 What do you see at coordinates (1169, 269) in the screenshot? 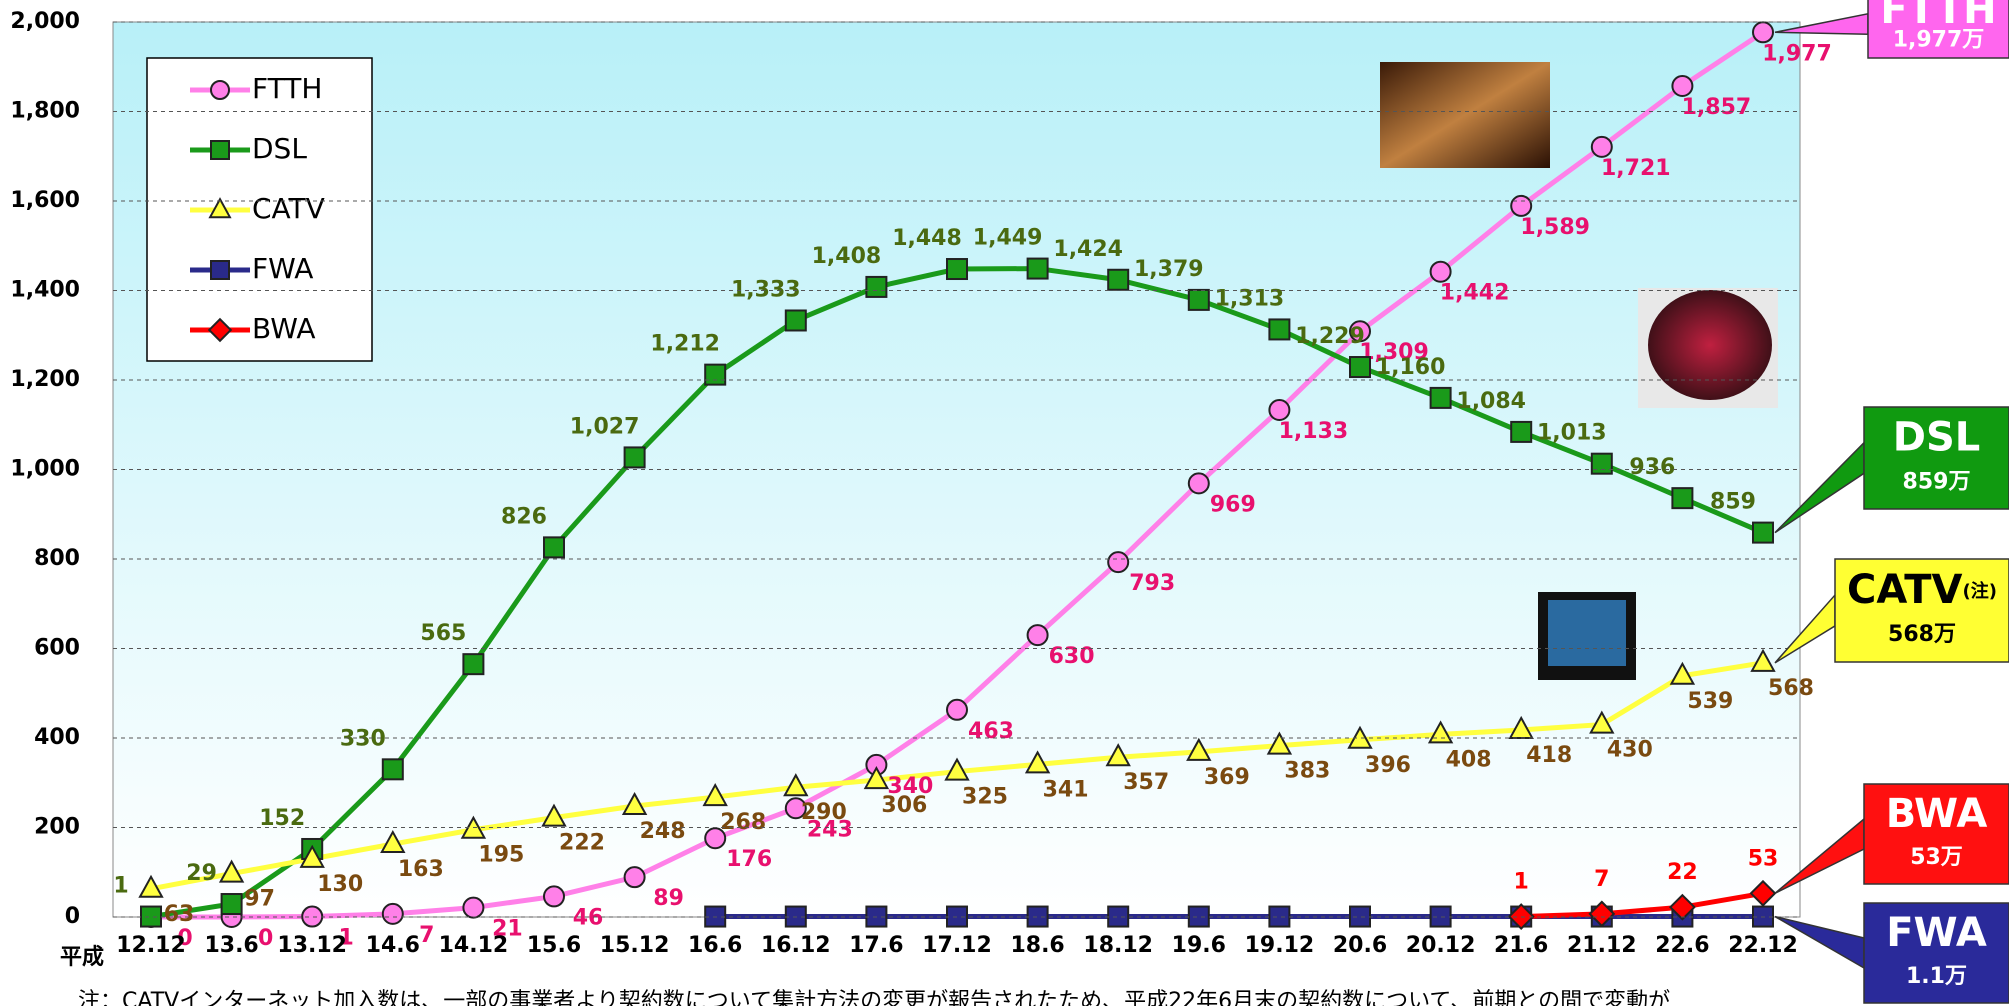
I see `data-label: 1,379` at bounding box center [1169, 269].